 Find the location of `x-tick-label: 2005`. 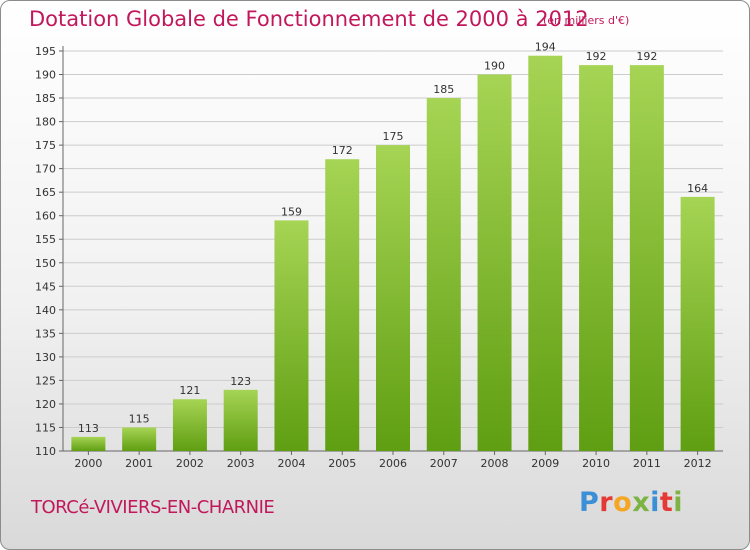

x-tick-label: 2005 is located at coordinates (342, 463).